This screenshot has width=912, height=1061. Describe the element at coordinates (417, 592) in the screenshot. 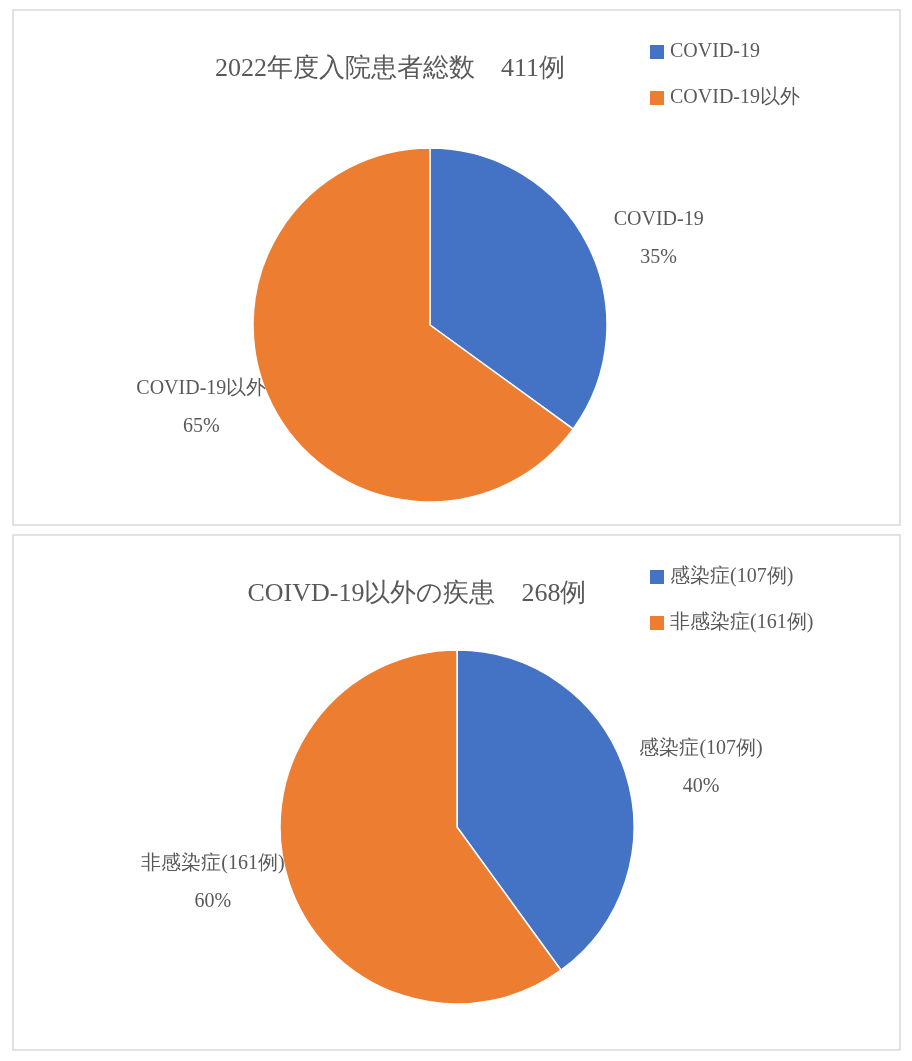

I see `text: COIVD-19以外の疾患 268例` at that location.